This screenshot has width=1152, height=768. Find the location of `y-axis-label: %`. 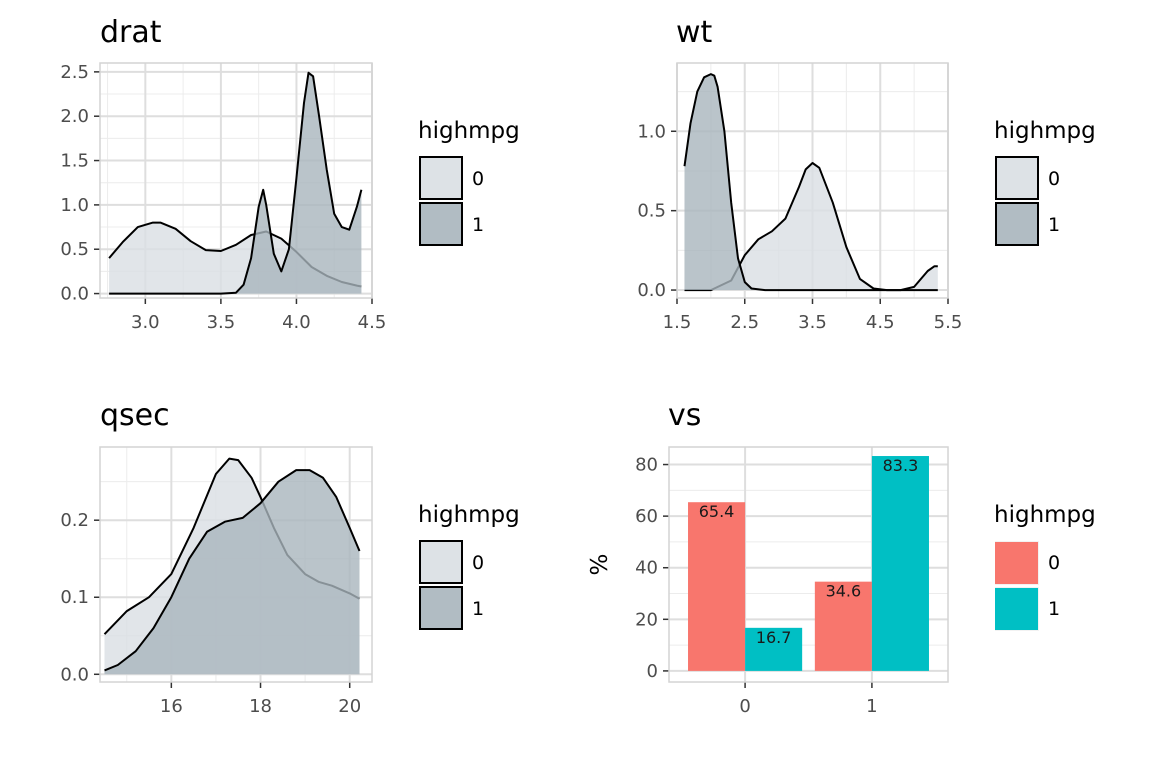

y-axis-label: % is located at coordinates (600, 565).